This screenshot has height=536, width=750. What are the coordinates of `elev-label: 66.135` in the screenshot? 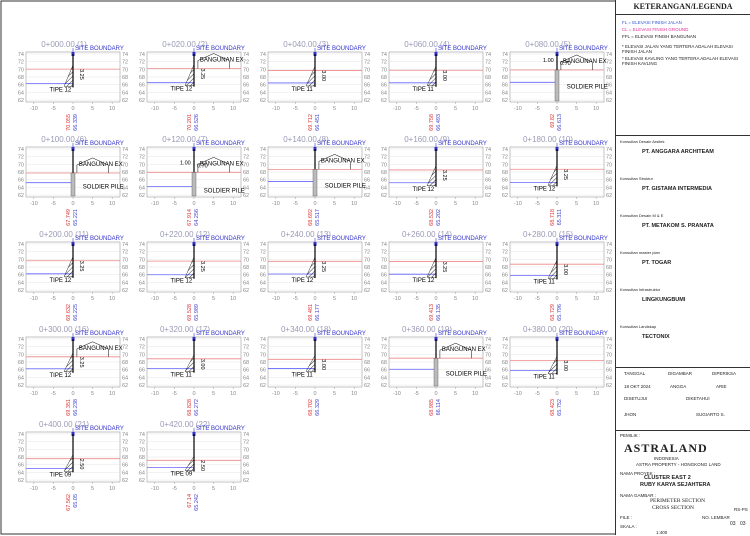 It's located at (439, 312).